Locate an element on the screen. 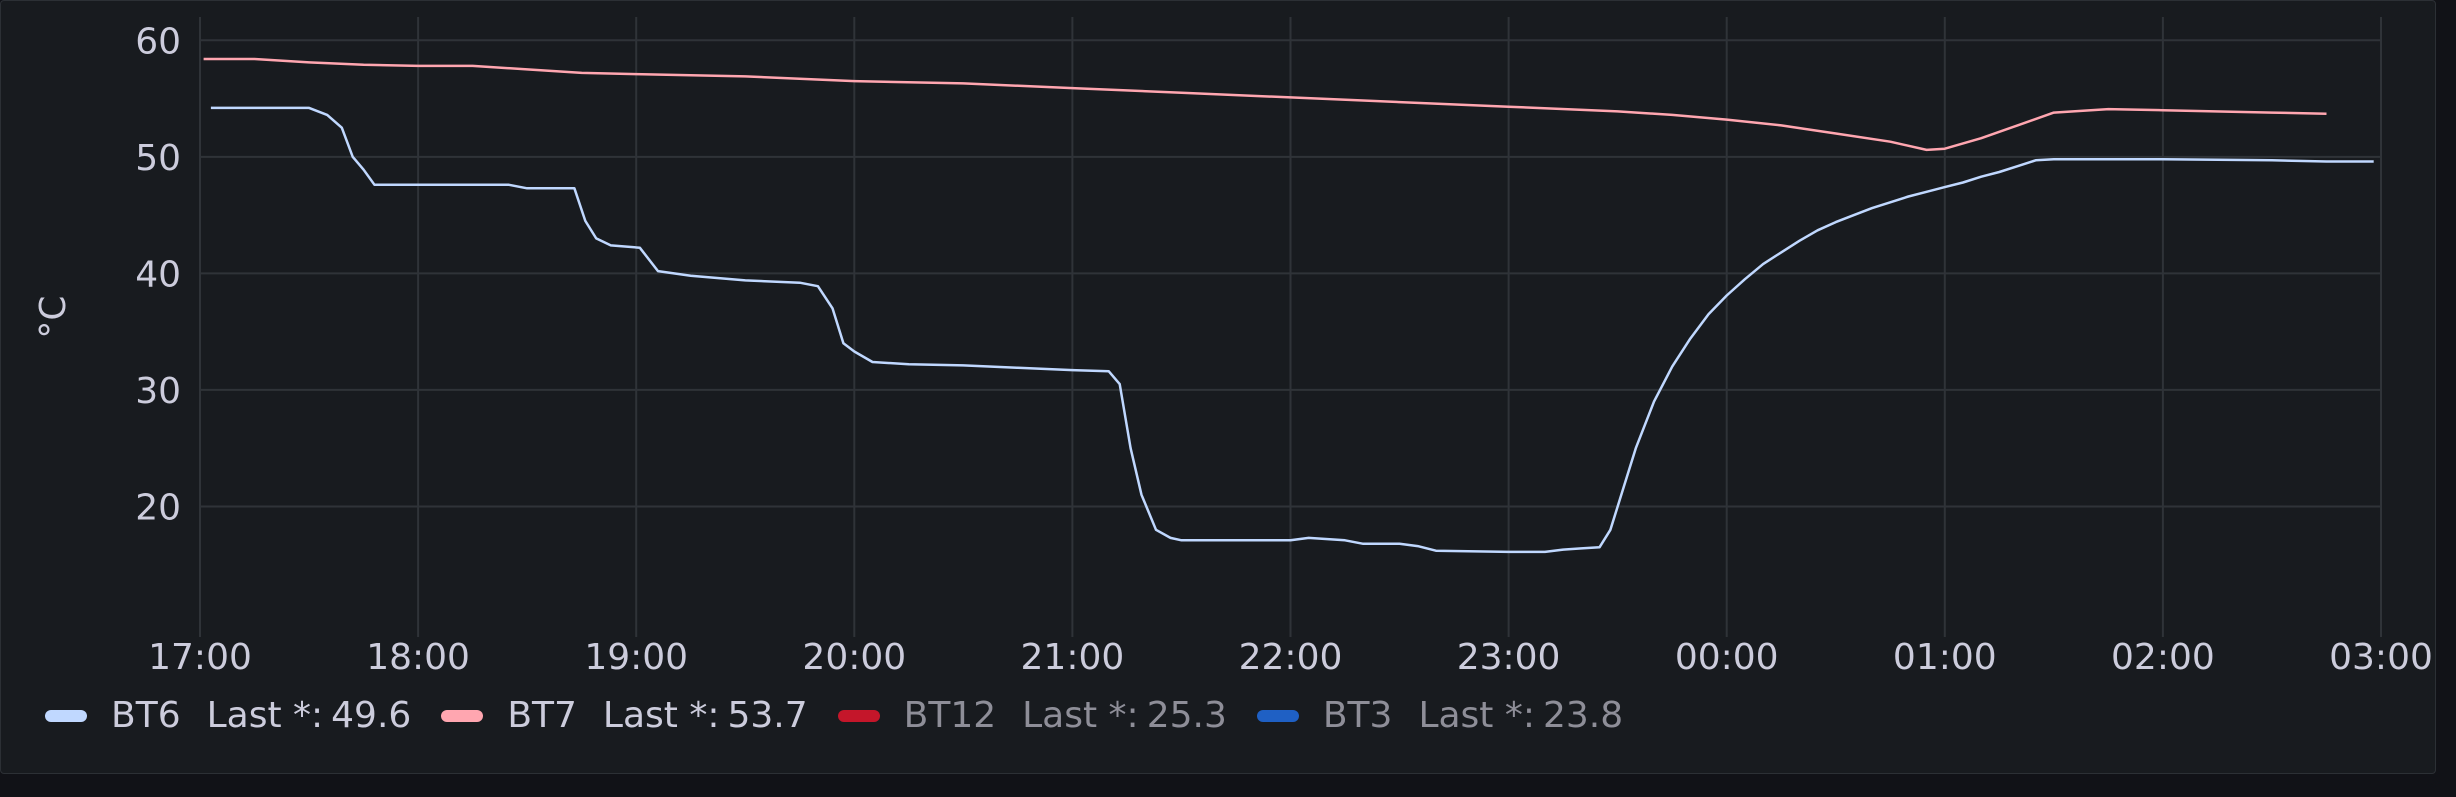 Image resolution: width=2456 pixels, height=797 pixels. x-tick-label: 00:00 is located at coordinates (1727, 657).